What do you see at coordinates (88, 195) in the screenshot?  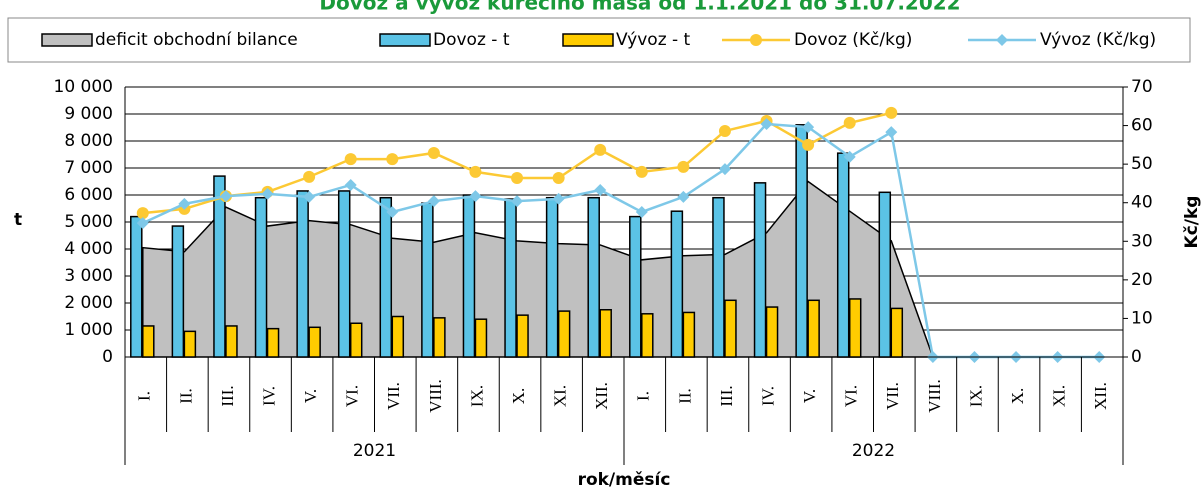 I see `y-tick-label: 6 000` at bounding box center [88, 195].